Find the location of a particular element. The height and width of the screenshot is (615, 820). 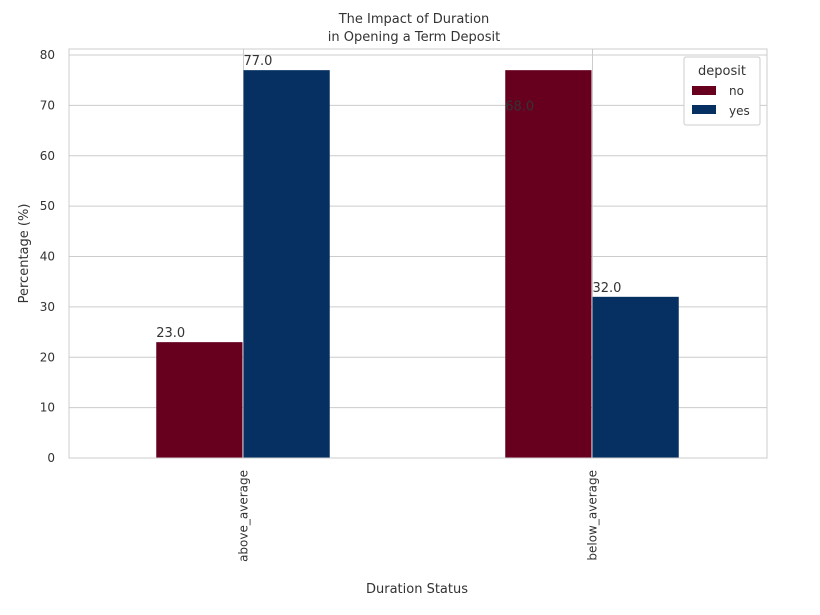

x-tick-label-above_average: above_average is located at coordinates (244, 516).